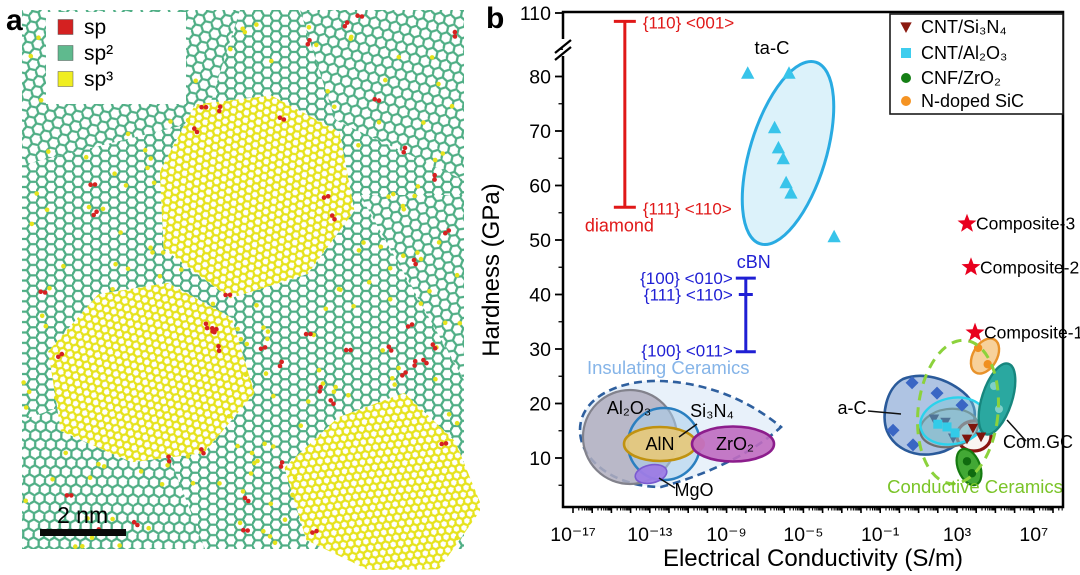 The height and width of the screenshot is (575, 1080). Describe the element at coordinates (540, 405) in the screenshot. I see `y-axis-tick-label: 20` at that location.